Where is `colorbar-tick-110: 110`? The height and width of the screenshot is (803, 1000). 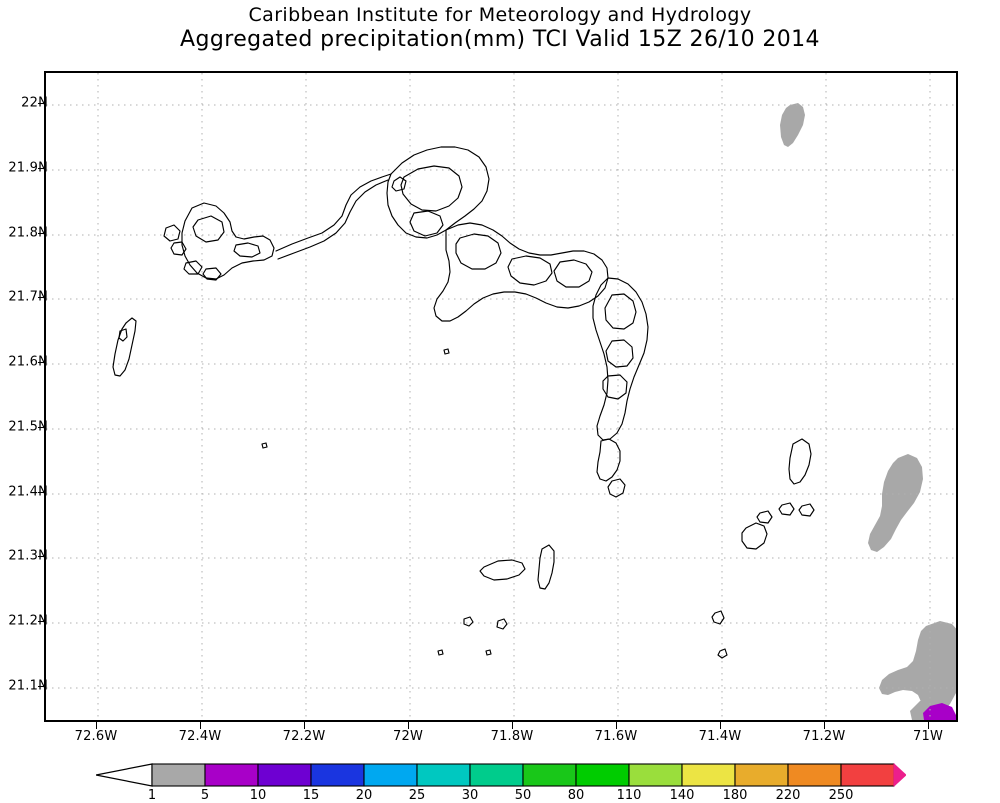
colorbar-tick-110: 110 is located at coordinates (629, 795).